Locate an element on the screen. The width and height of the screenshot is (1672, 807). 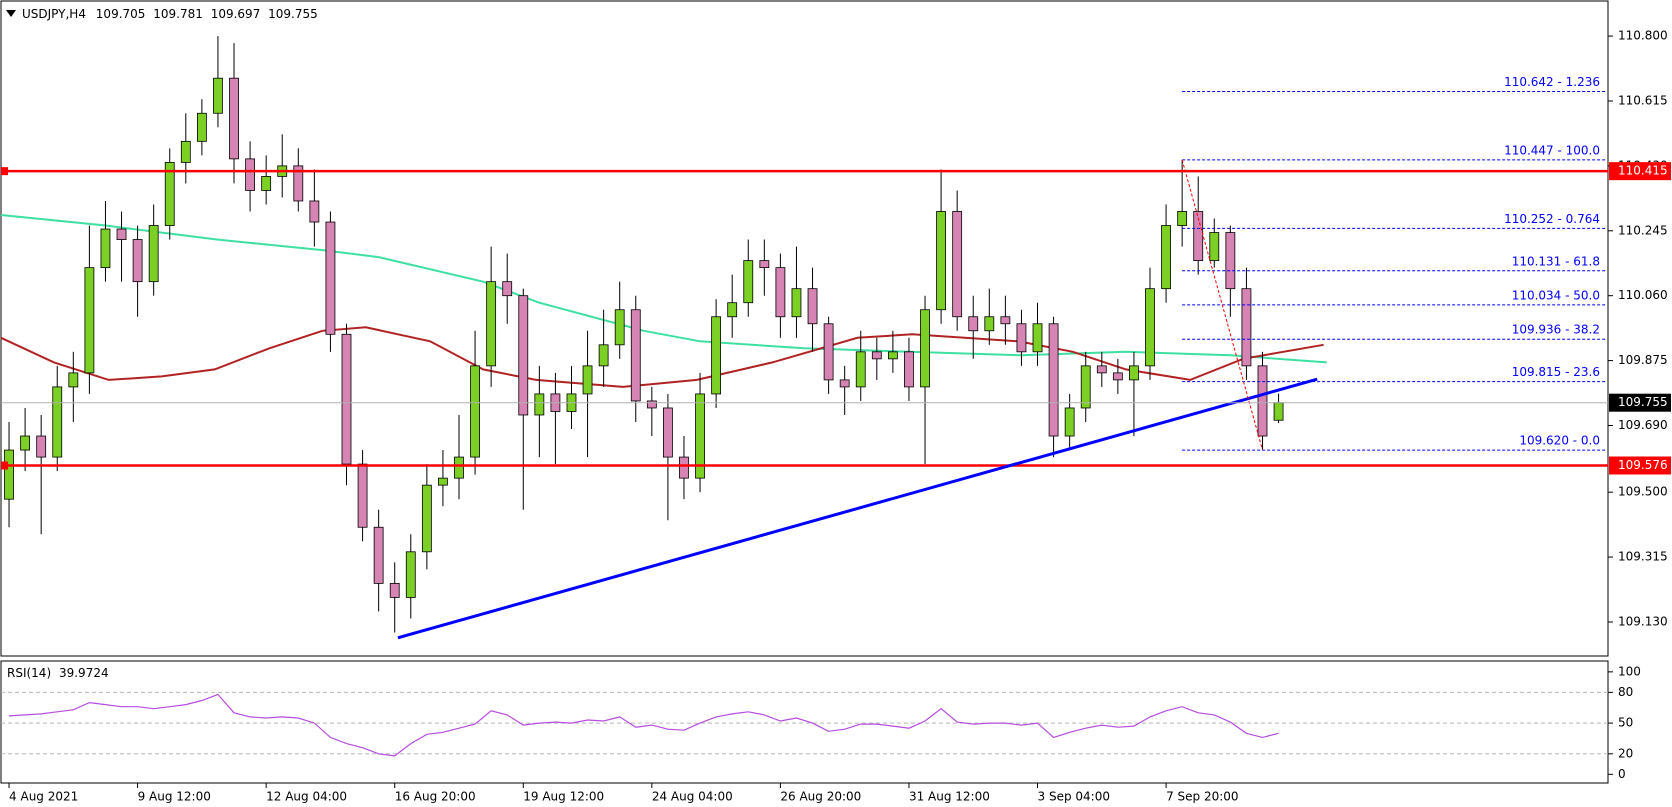
rsi-y-tick-label: 50 is located at coordinates (1625, 723).